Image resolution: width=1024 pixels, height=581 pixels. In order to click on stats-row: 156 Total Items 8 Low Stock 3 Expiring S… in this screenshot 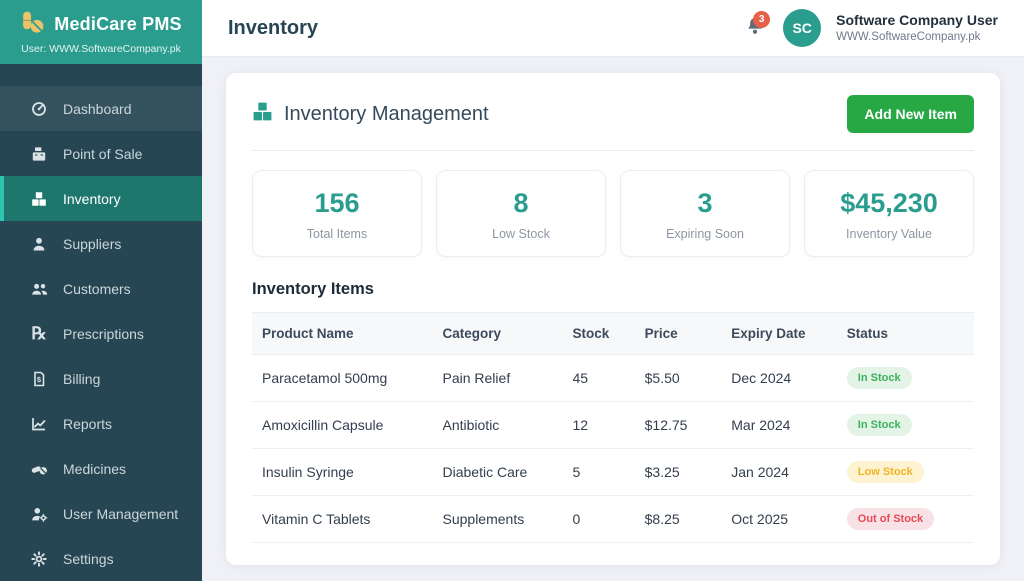, I will do `click(613, 213)`.